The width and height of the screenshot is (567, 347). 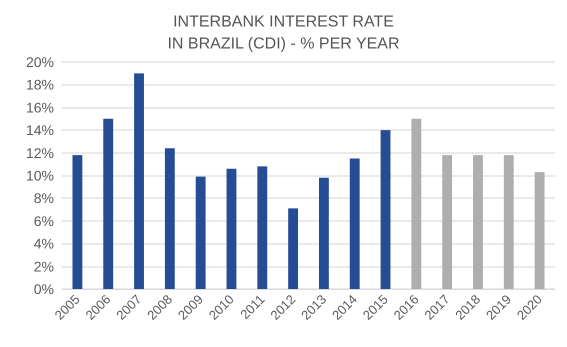 I want to click on y-tick-label: 16%, so click(x=40, y=107).